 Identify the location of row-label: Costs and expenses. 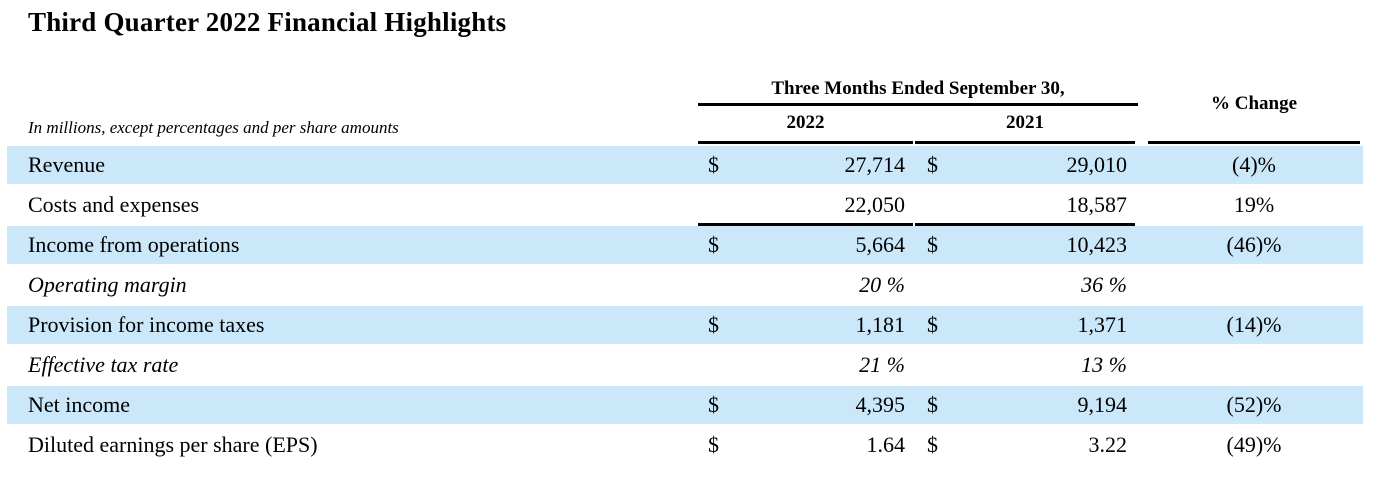
(114, 204).